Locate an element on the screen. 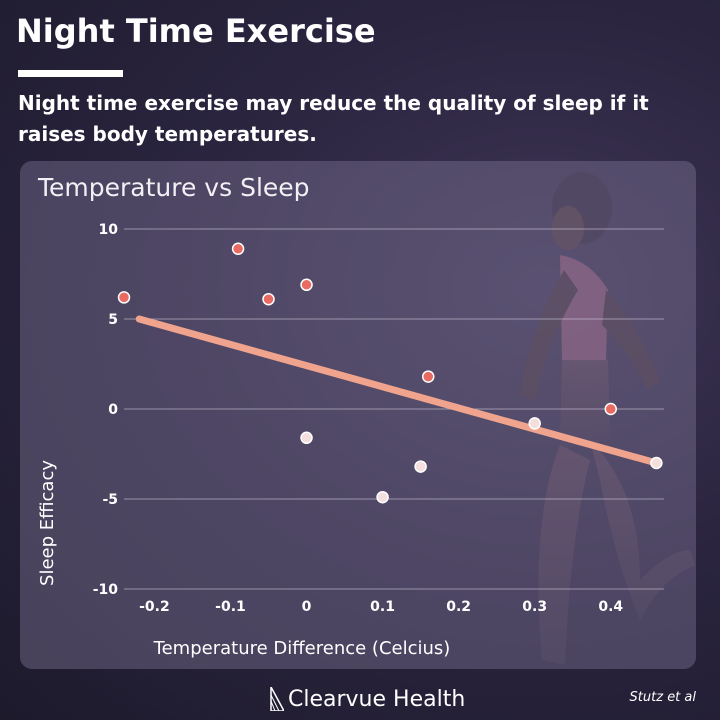 Image resolution: width=720 pixels, height=720 pixels. page-title: Night Time Exercise is located at coordinates (196, 31).